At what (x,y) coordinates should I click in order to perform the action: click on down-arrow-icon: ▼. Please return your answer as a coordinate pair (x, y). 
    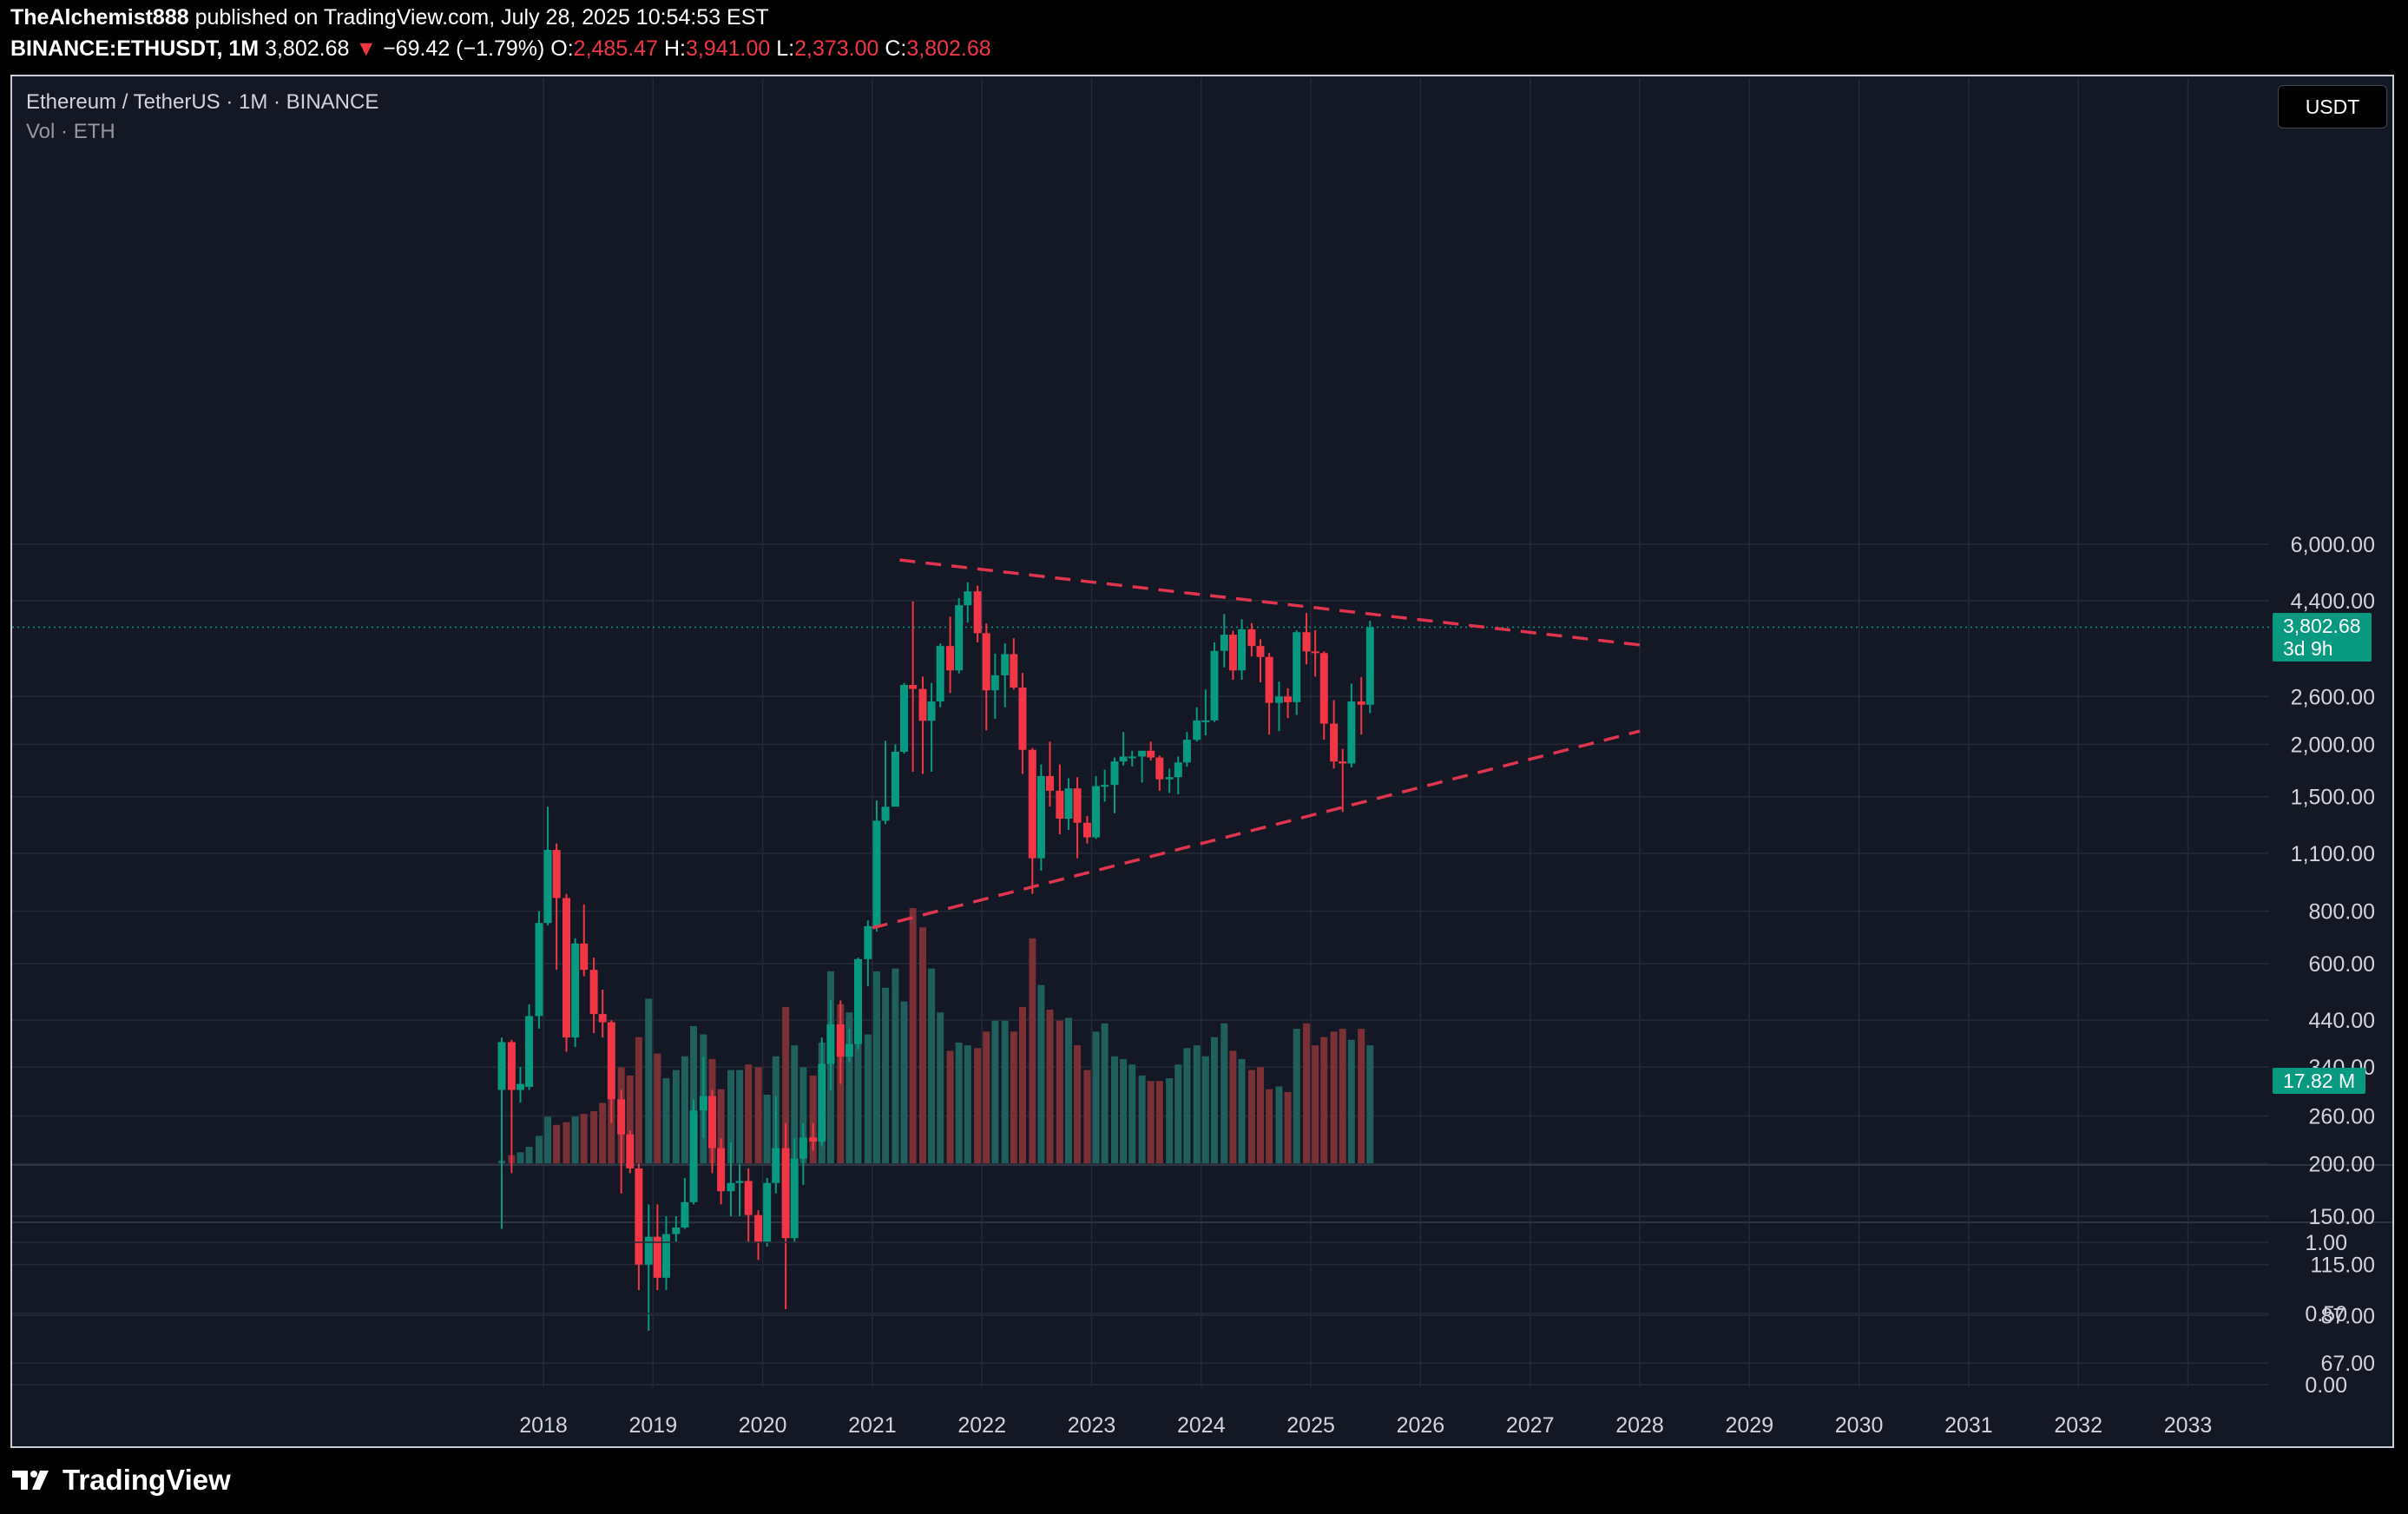
    Looking at the image, I should click on (366, 49).